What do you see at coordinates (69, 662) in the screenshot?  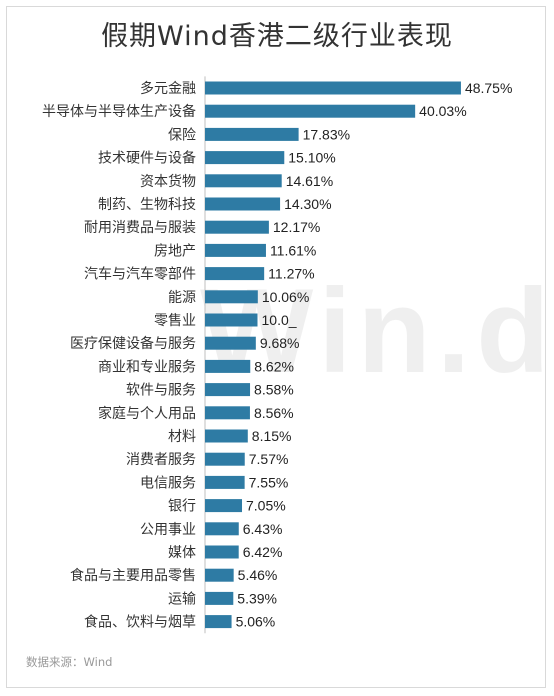 I see `data-source-note: 数据来源：Wind` at bounding box center [69, 662].